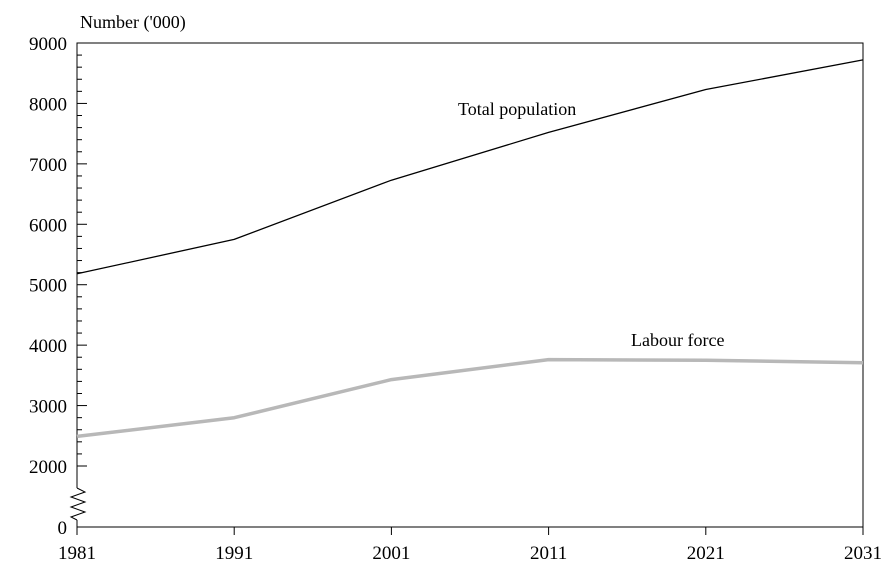 This screenshot has width=885, height=571. I want to click on y-tick-label: 4000, so click(48, 346).